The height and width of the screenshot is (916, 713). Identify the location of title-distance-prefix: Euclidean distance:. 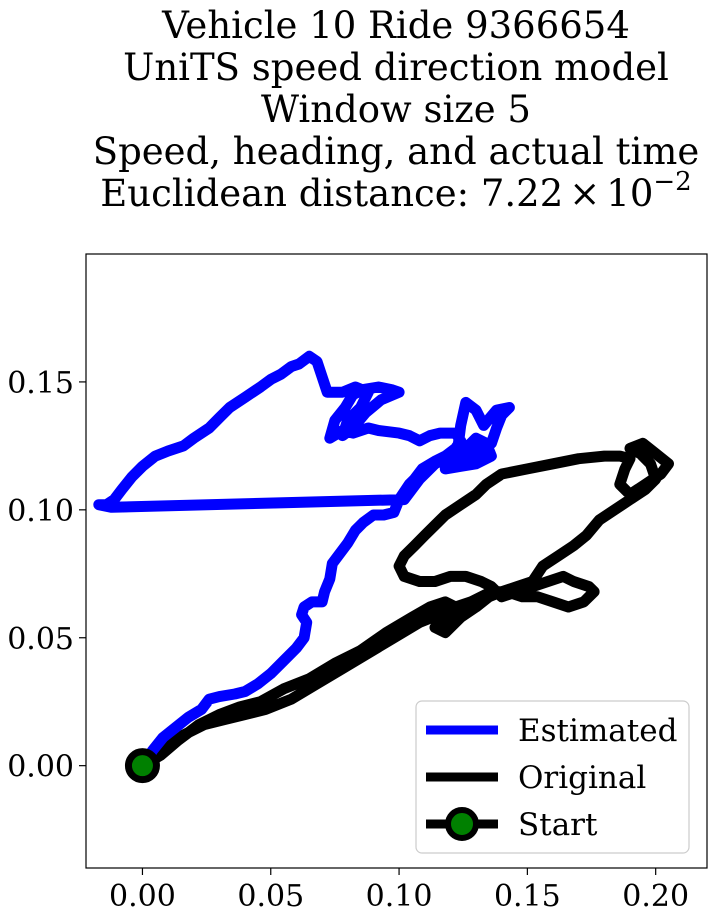
(290, 193).